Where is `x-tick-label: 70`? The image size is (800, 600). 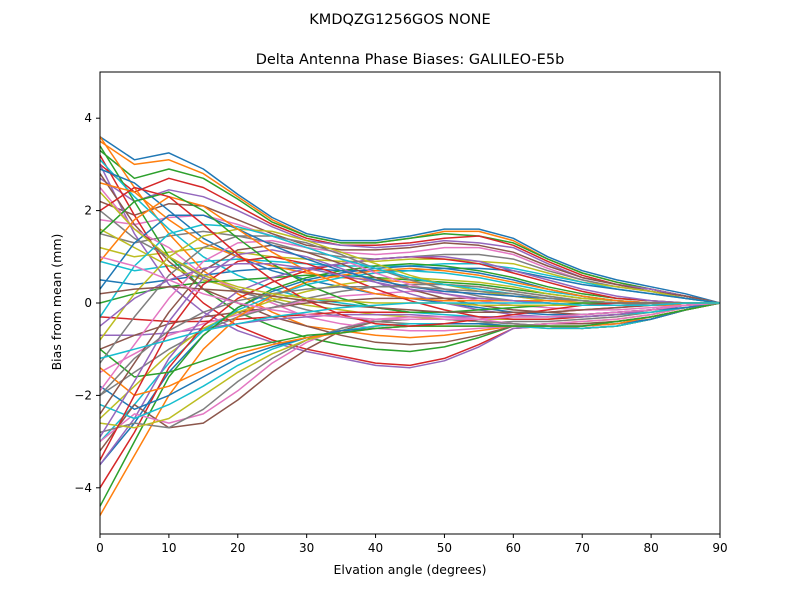 x-tick-label: 70 is located at coordinates (582, 548).